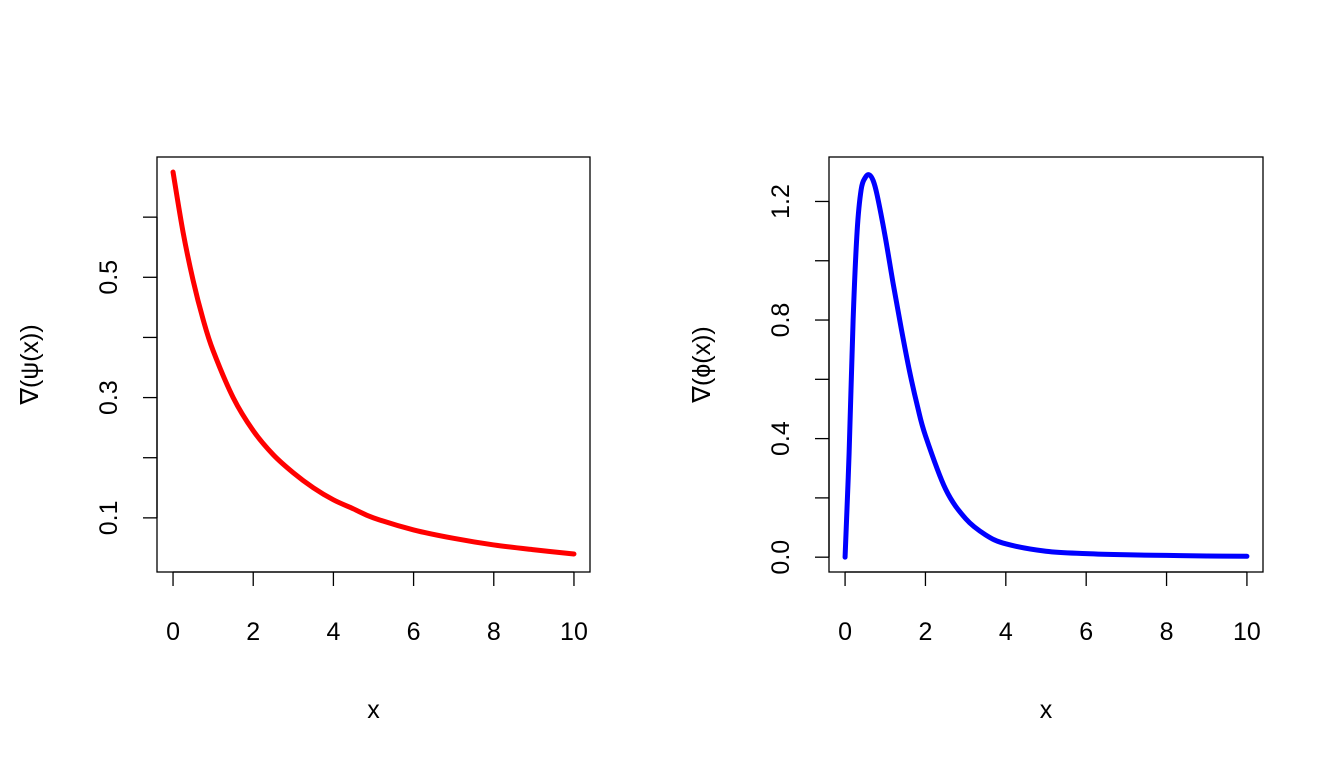  What do you see at coordinates (30, 364) in the screenshot?
I see `y-axis-label: ∇(ψ(x))` at bounding box center [30, 364].